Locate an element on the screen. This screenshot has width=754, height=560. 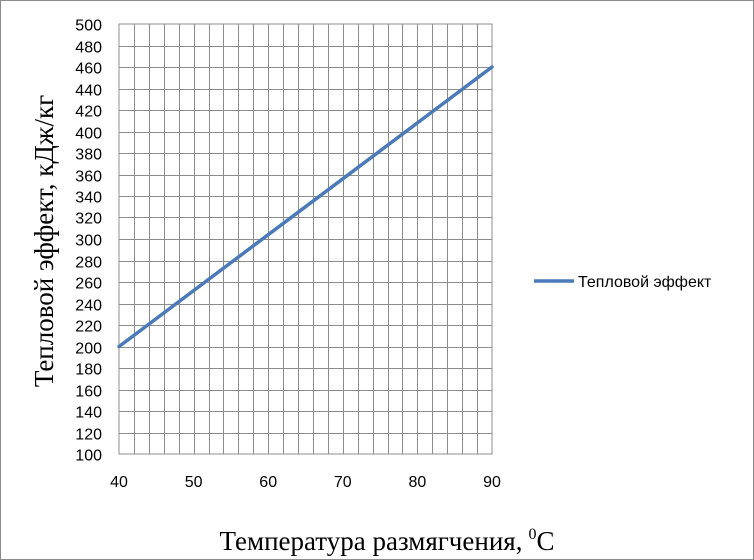
y-tick-label: 260 is located at coordinates (88, 284).